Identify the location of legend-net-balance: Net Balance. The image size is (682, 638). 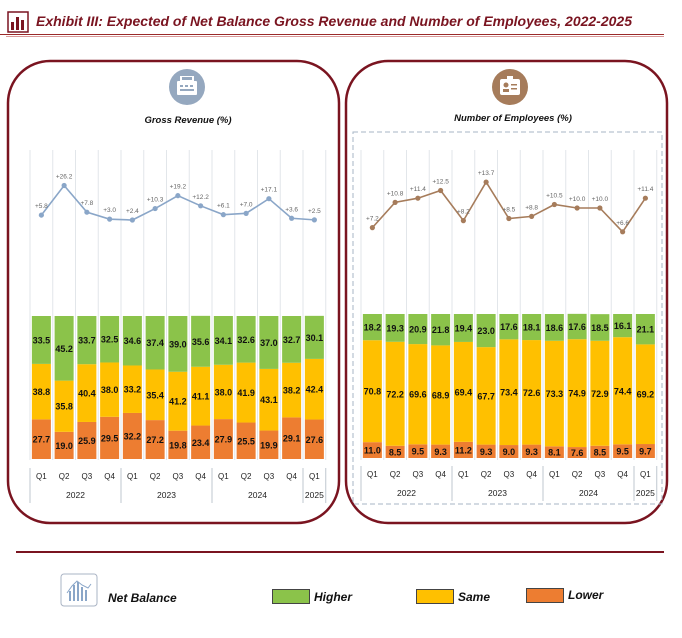
(130, 590).